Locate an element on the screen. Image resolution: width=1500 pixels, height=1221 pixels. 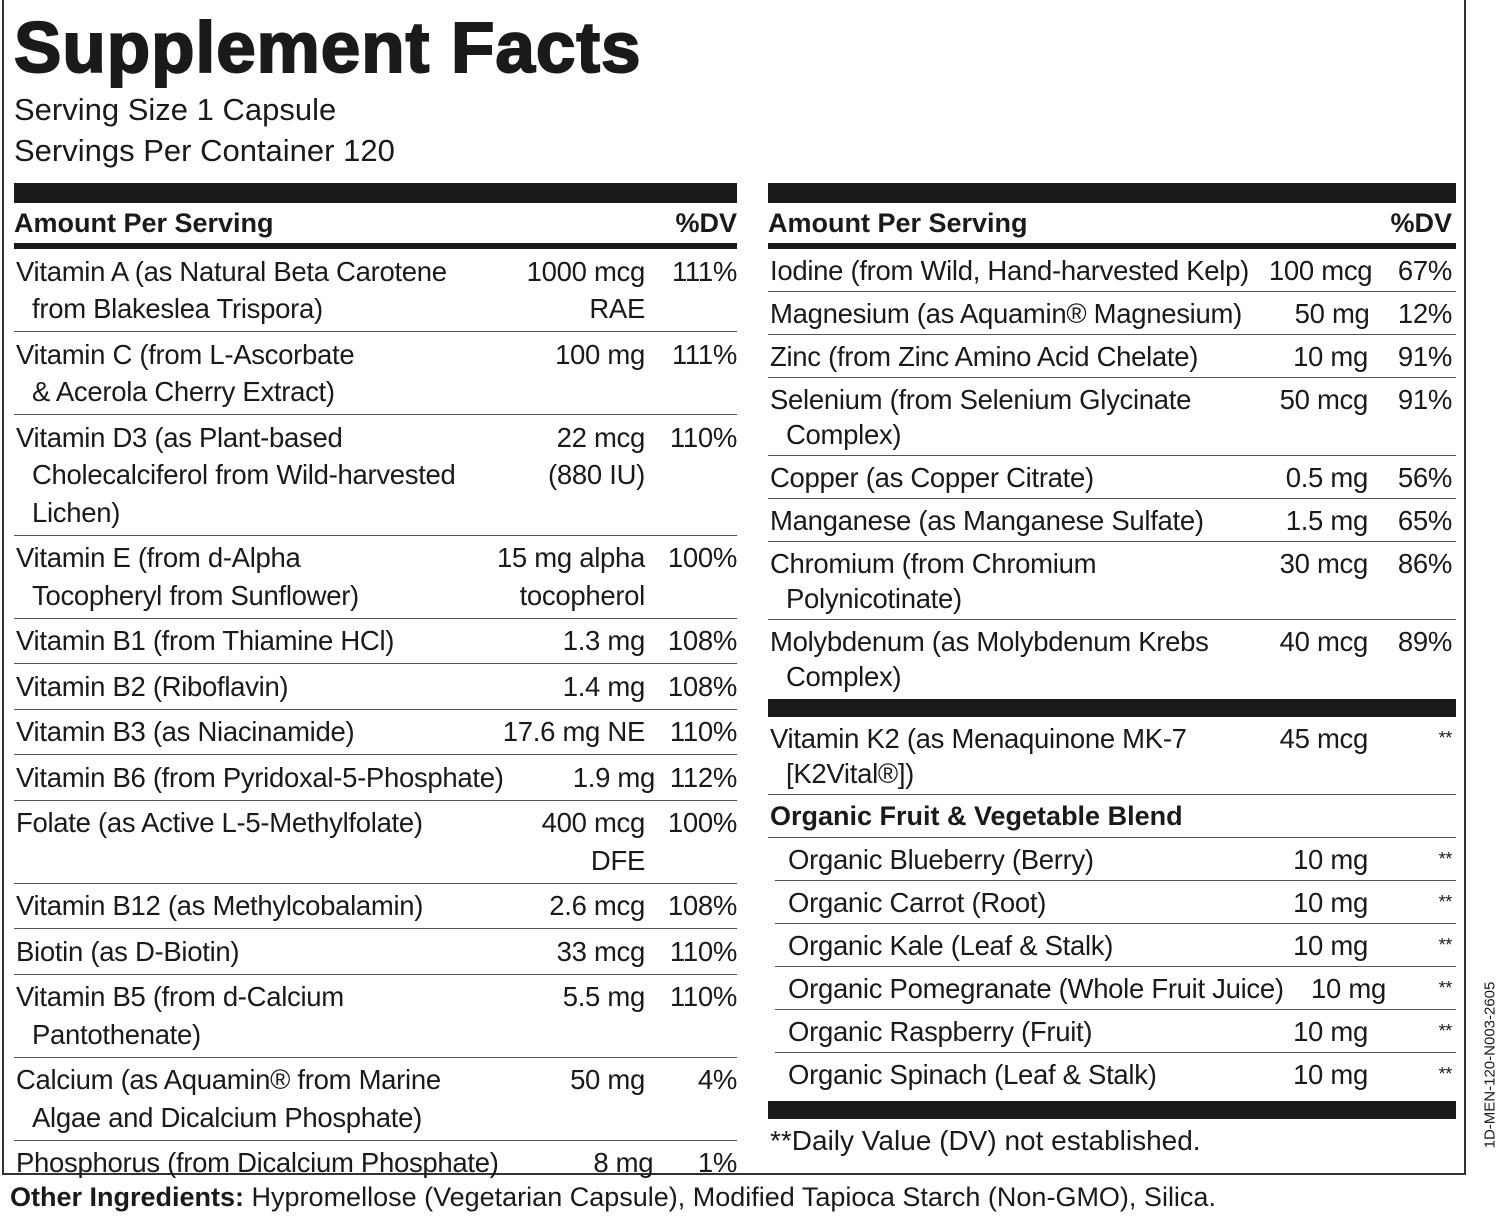
daily-value: 108% is located at coordinates (702, 905).